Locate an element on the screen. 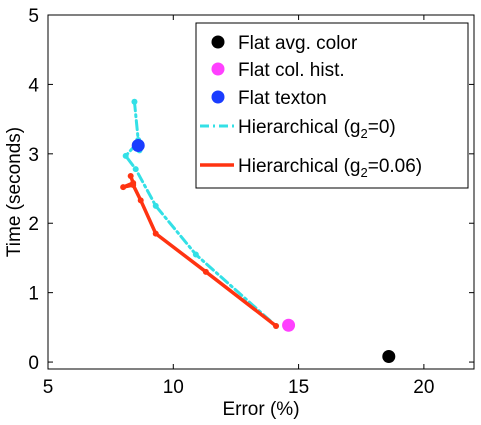 The image size is (481, 425). legend-label: Hierarchical (g2=0) is located at coordinates (317, 129).